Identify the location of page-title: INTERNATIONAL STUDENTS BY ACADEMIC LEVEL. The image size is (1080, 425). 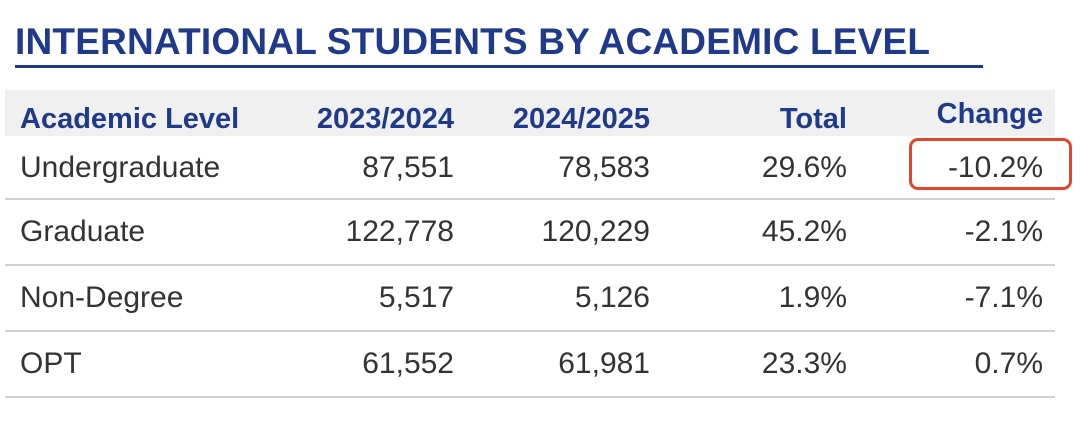
(473, 41).